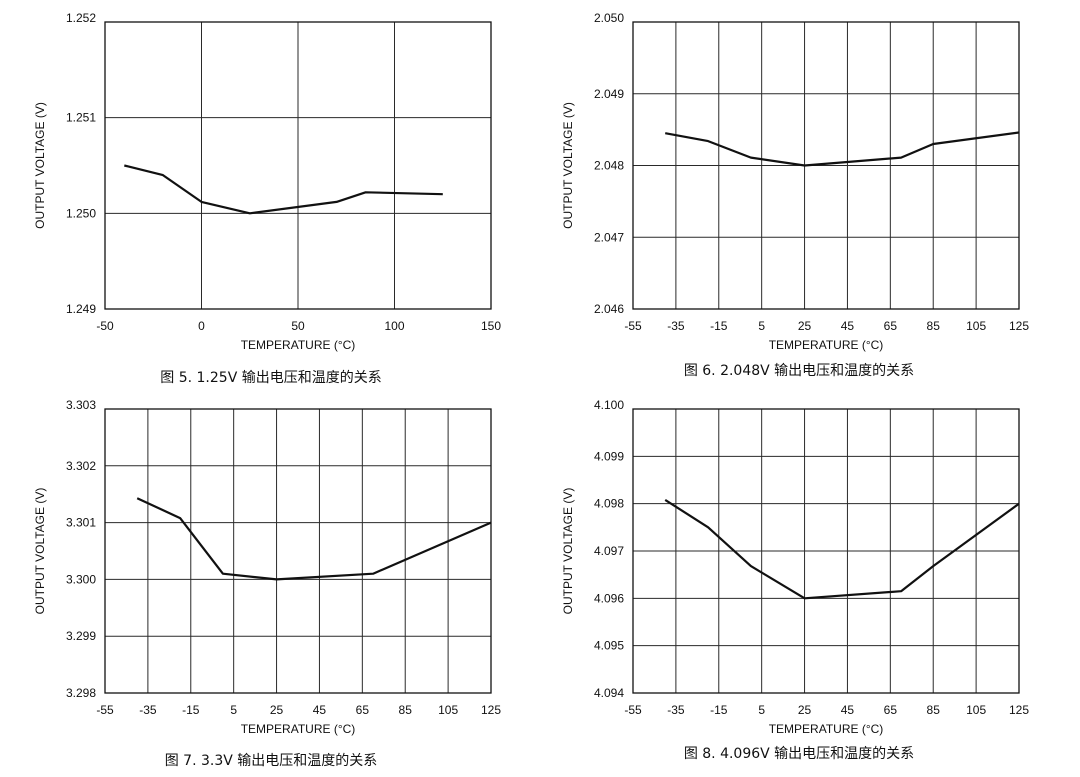  I want to click on y-tick-label: 3.299, so click(81, 636).